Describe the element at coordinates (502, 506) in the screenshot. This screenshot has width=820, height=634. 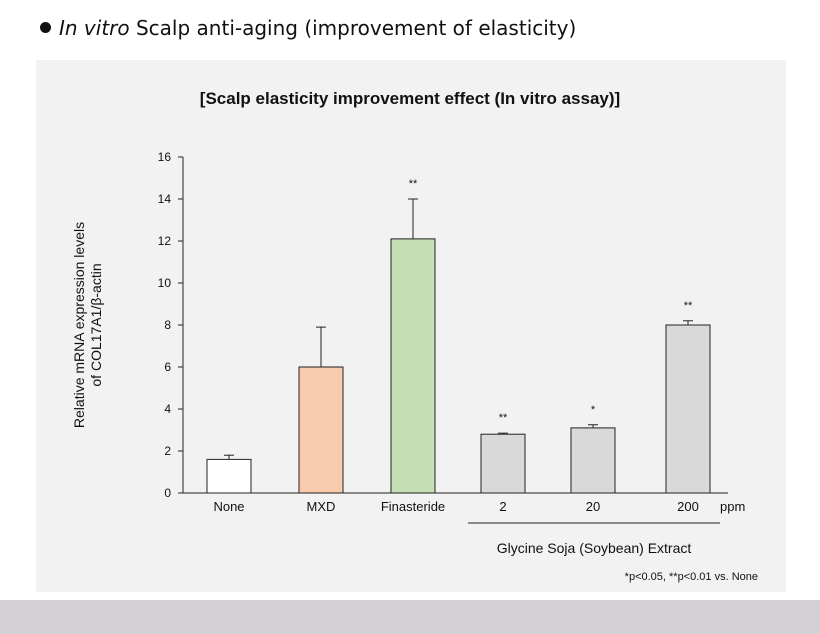
I see `category-label: 2` at that location.